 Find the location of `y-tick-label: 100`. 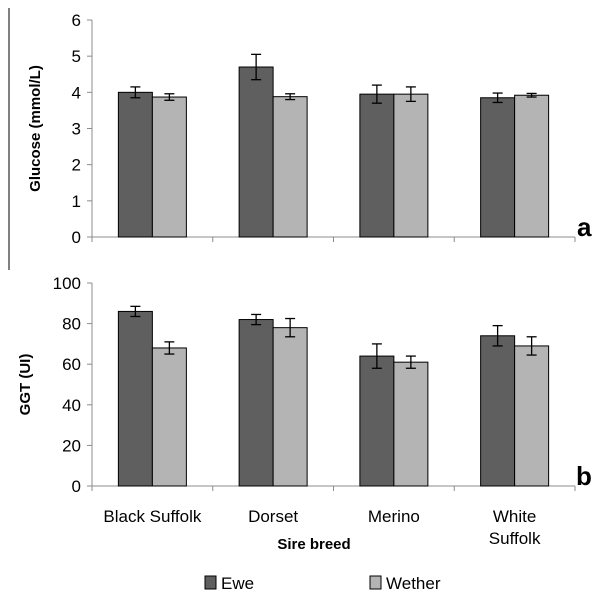

y-tick-label: 100 is located at coordinates (67, 283).